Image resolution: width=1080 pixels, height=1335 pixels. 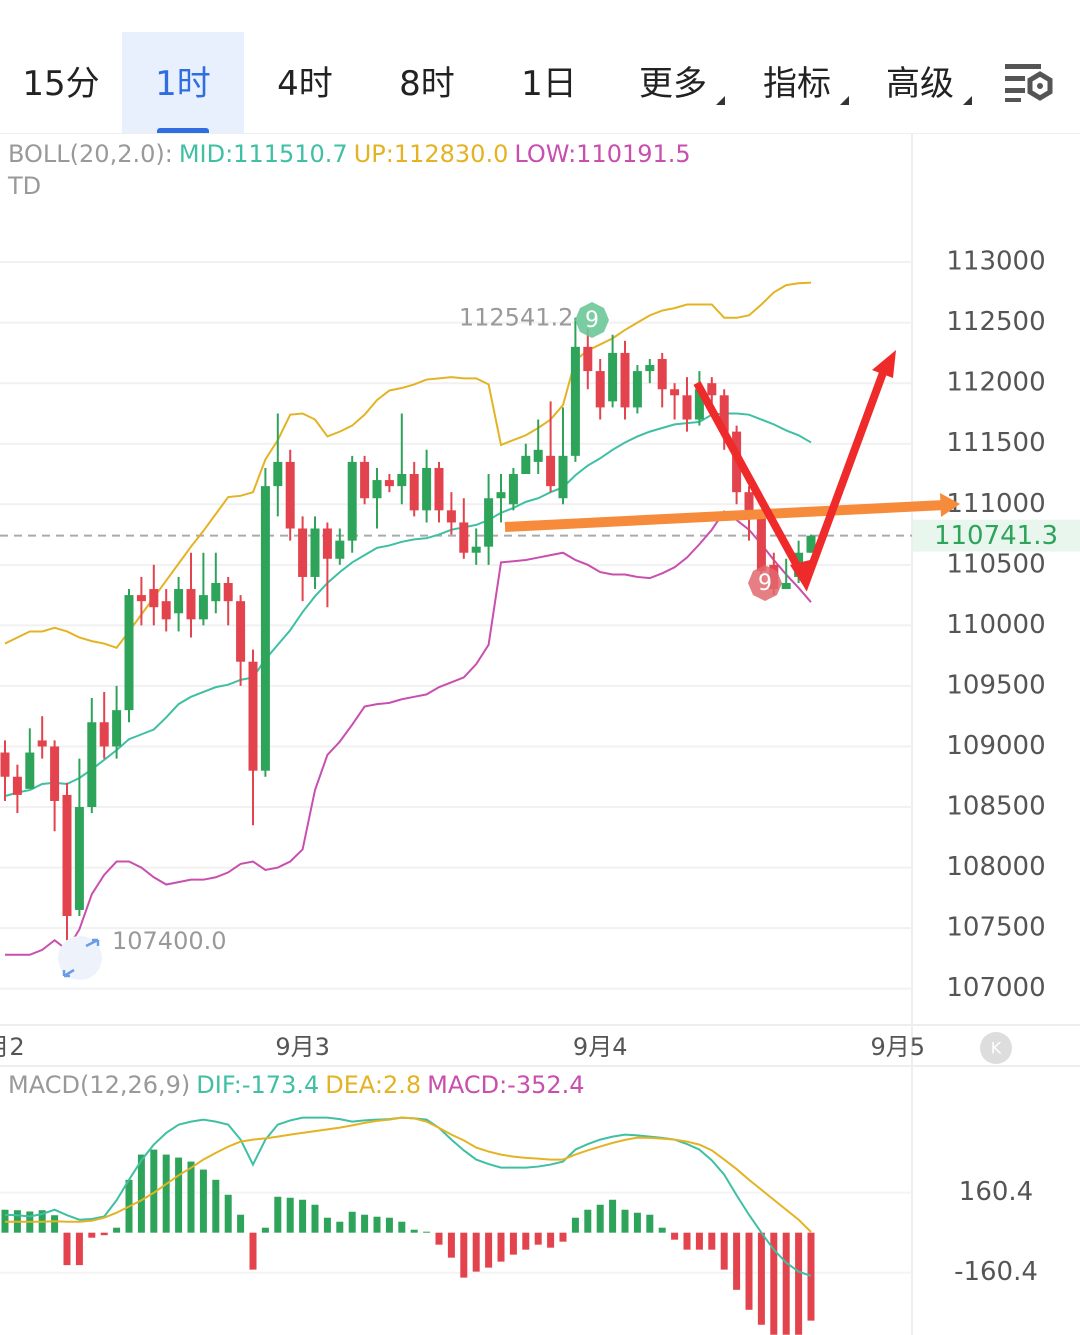 I want to click on tab: 4时, so click(x=305, y=84).